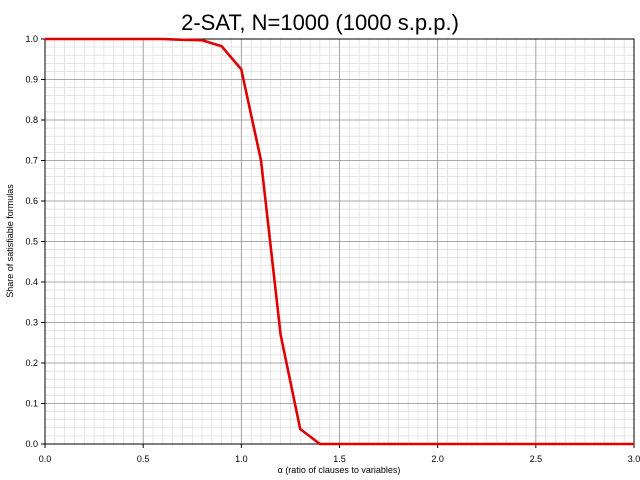 The width and height of the screenshot is (640, 480). What do you see at coordinates (31, 323) in the screenshot?
I see `y-tick-label: 0.3` at bounding box center [31, 323].